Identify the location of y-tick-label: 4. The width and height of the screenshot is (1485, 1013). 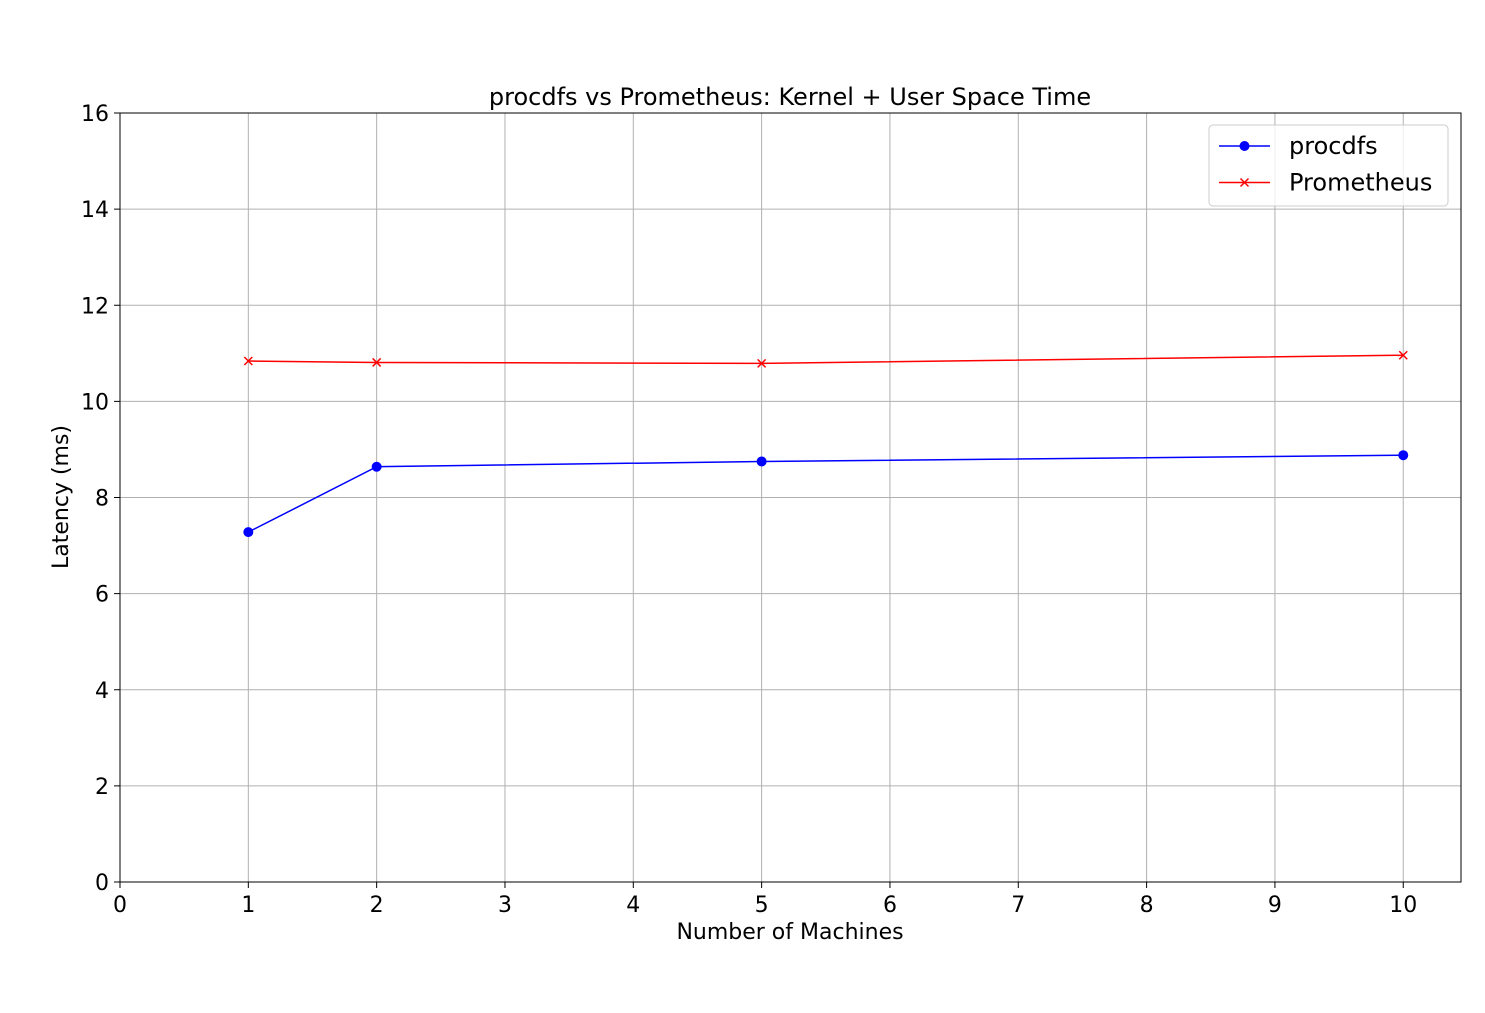
(102, 691).